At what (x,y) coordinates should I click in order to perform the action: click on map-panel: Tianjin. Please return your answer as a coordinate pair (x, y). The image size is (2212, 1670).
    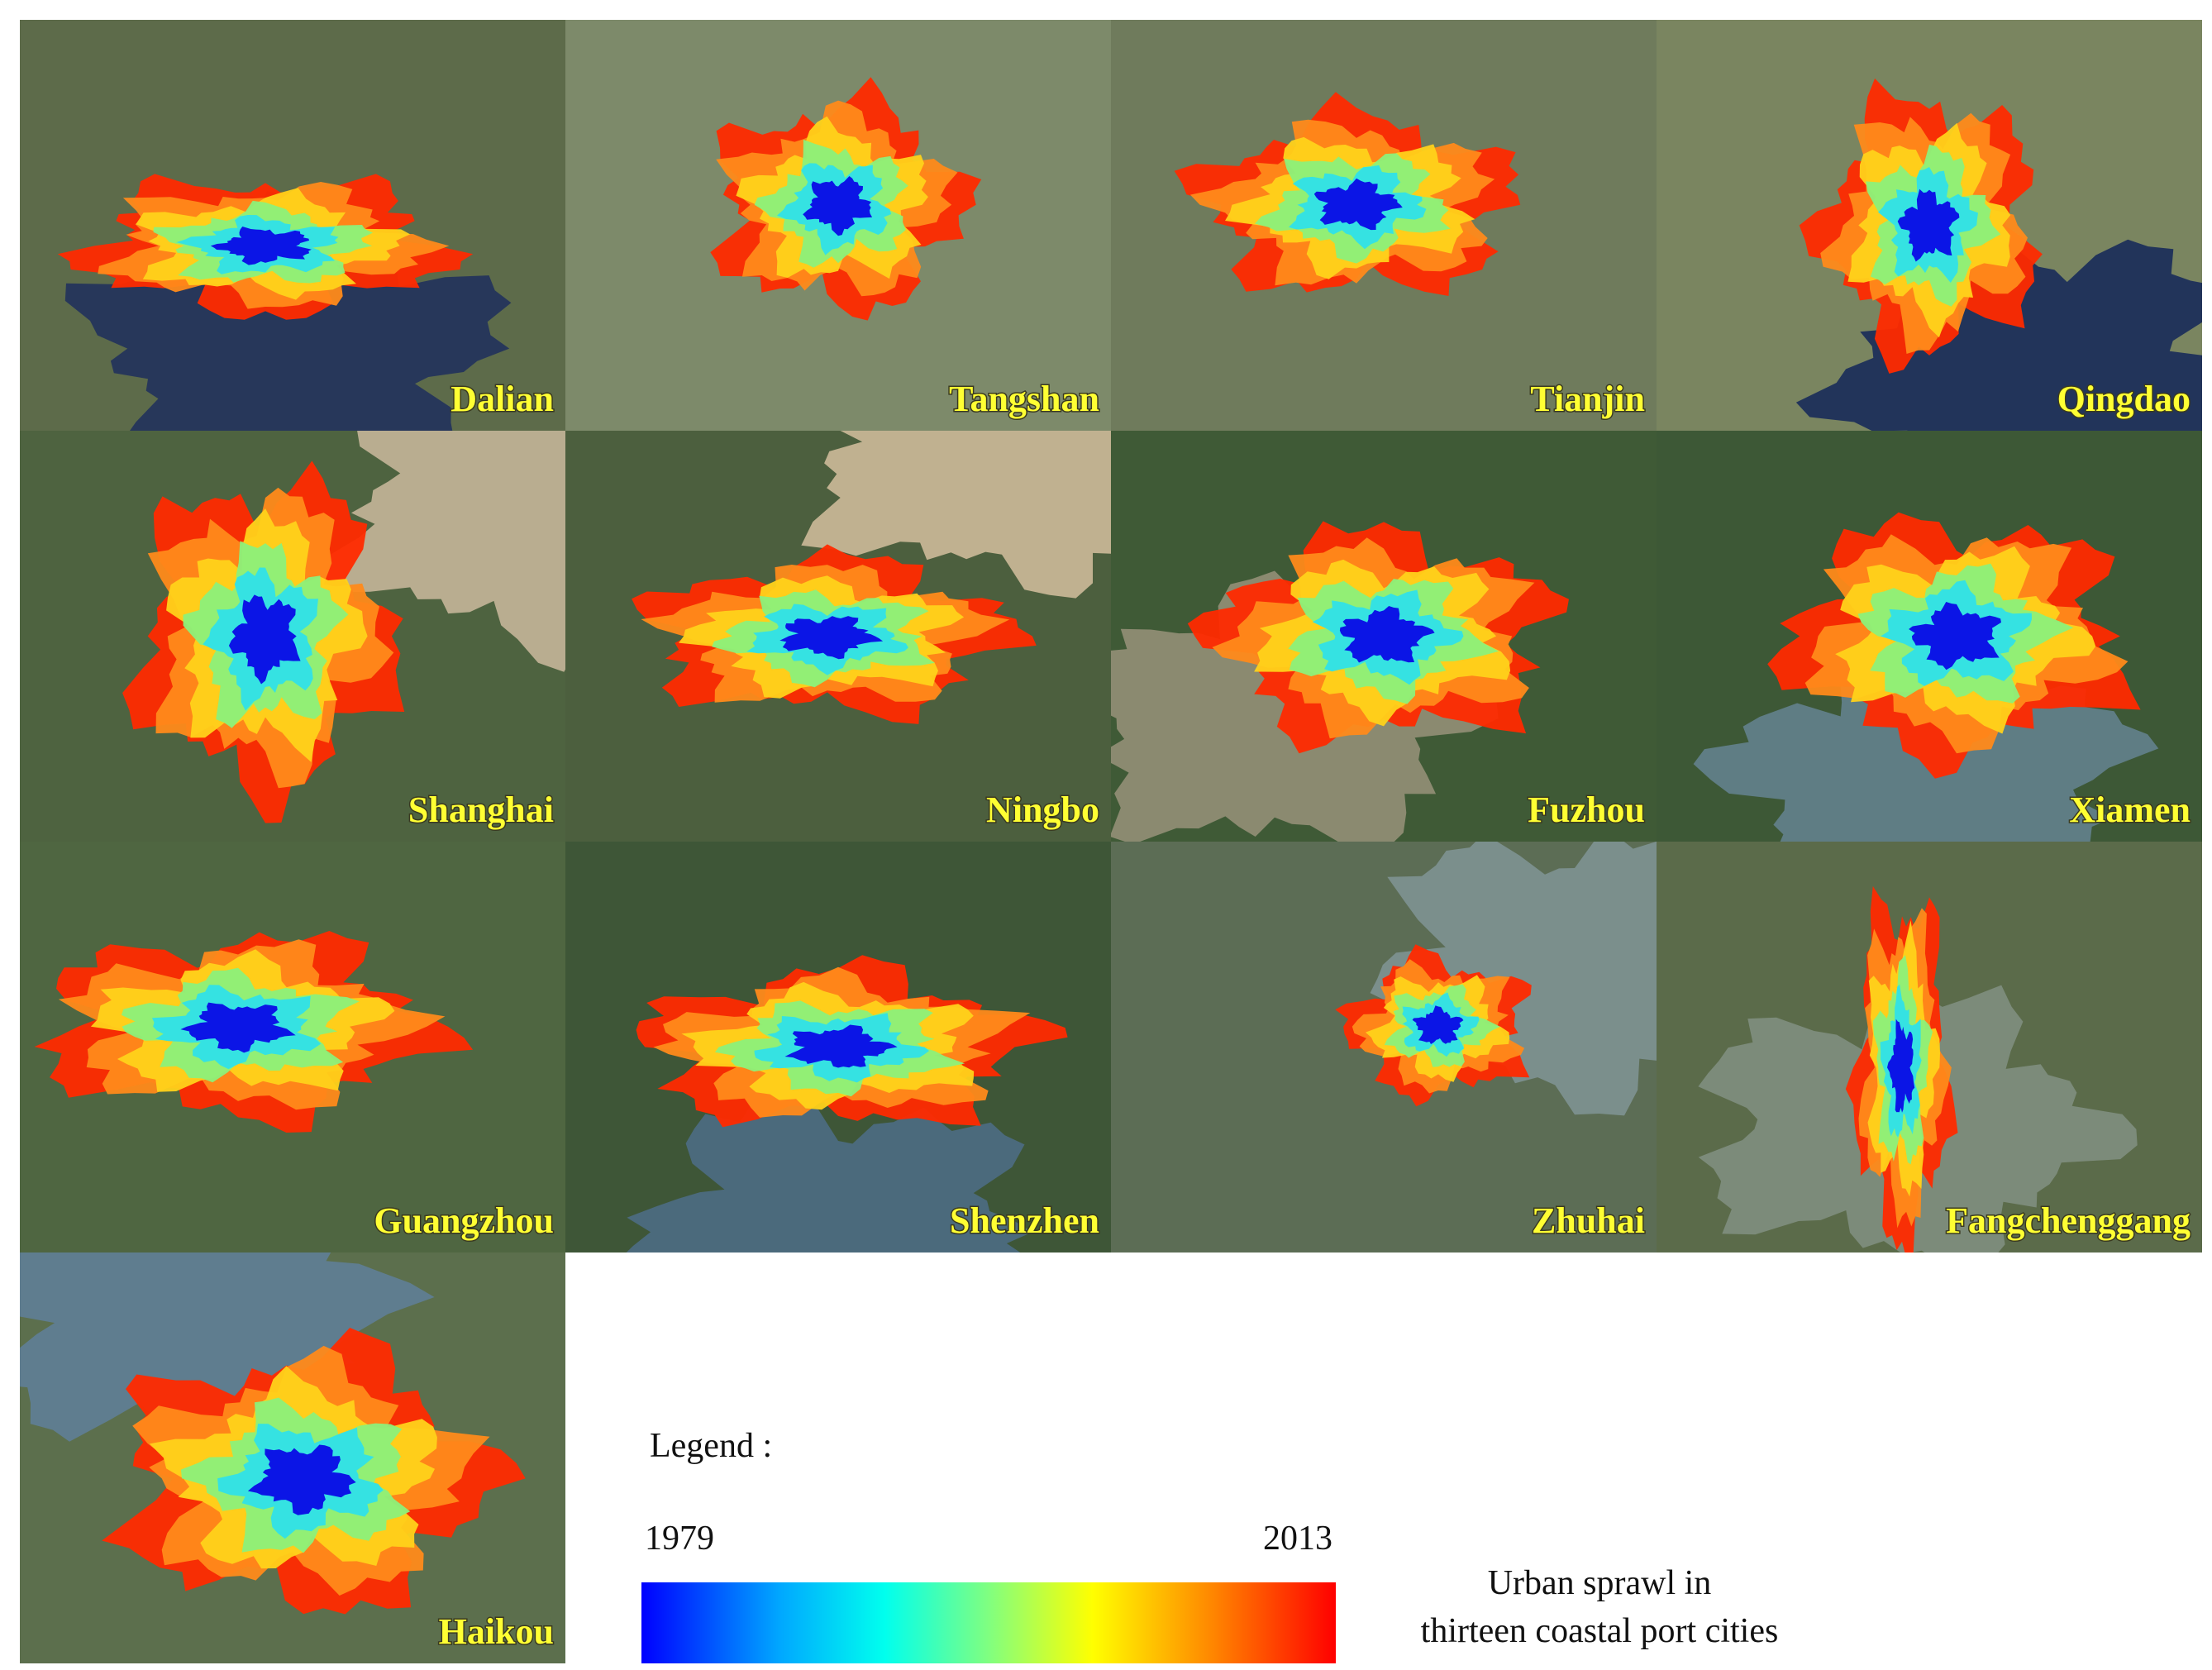
    Looking at the image, I should click on (1384, 225).